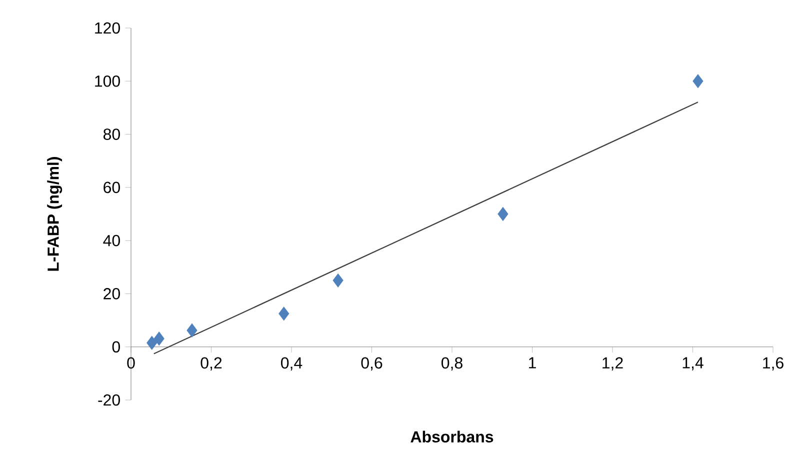 The image size is (808, 462). What do you see at coordinates (452, 436) in the screenshot?
I see `x-axis-title: Absorbans` at bounding box center [452, 436].